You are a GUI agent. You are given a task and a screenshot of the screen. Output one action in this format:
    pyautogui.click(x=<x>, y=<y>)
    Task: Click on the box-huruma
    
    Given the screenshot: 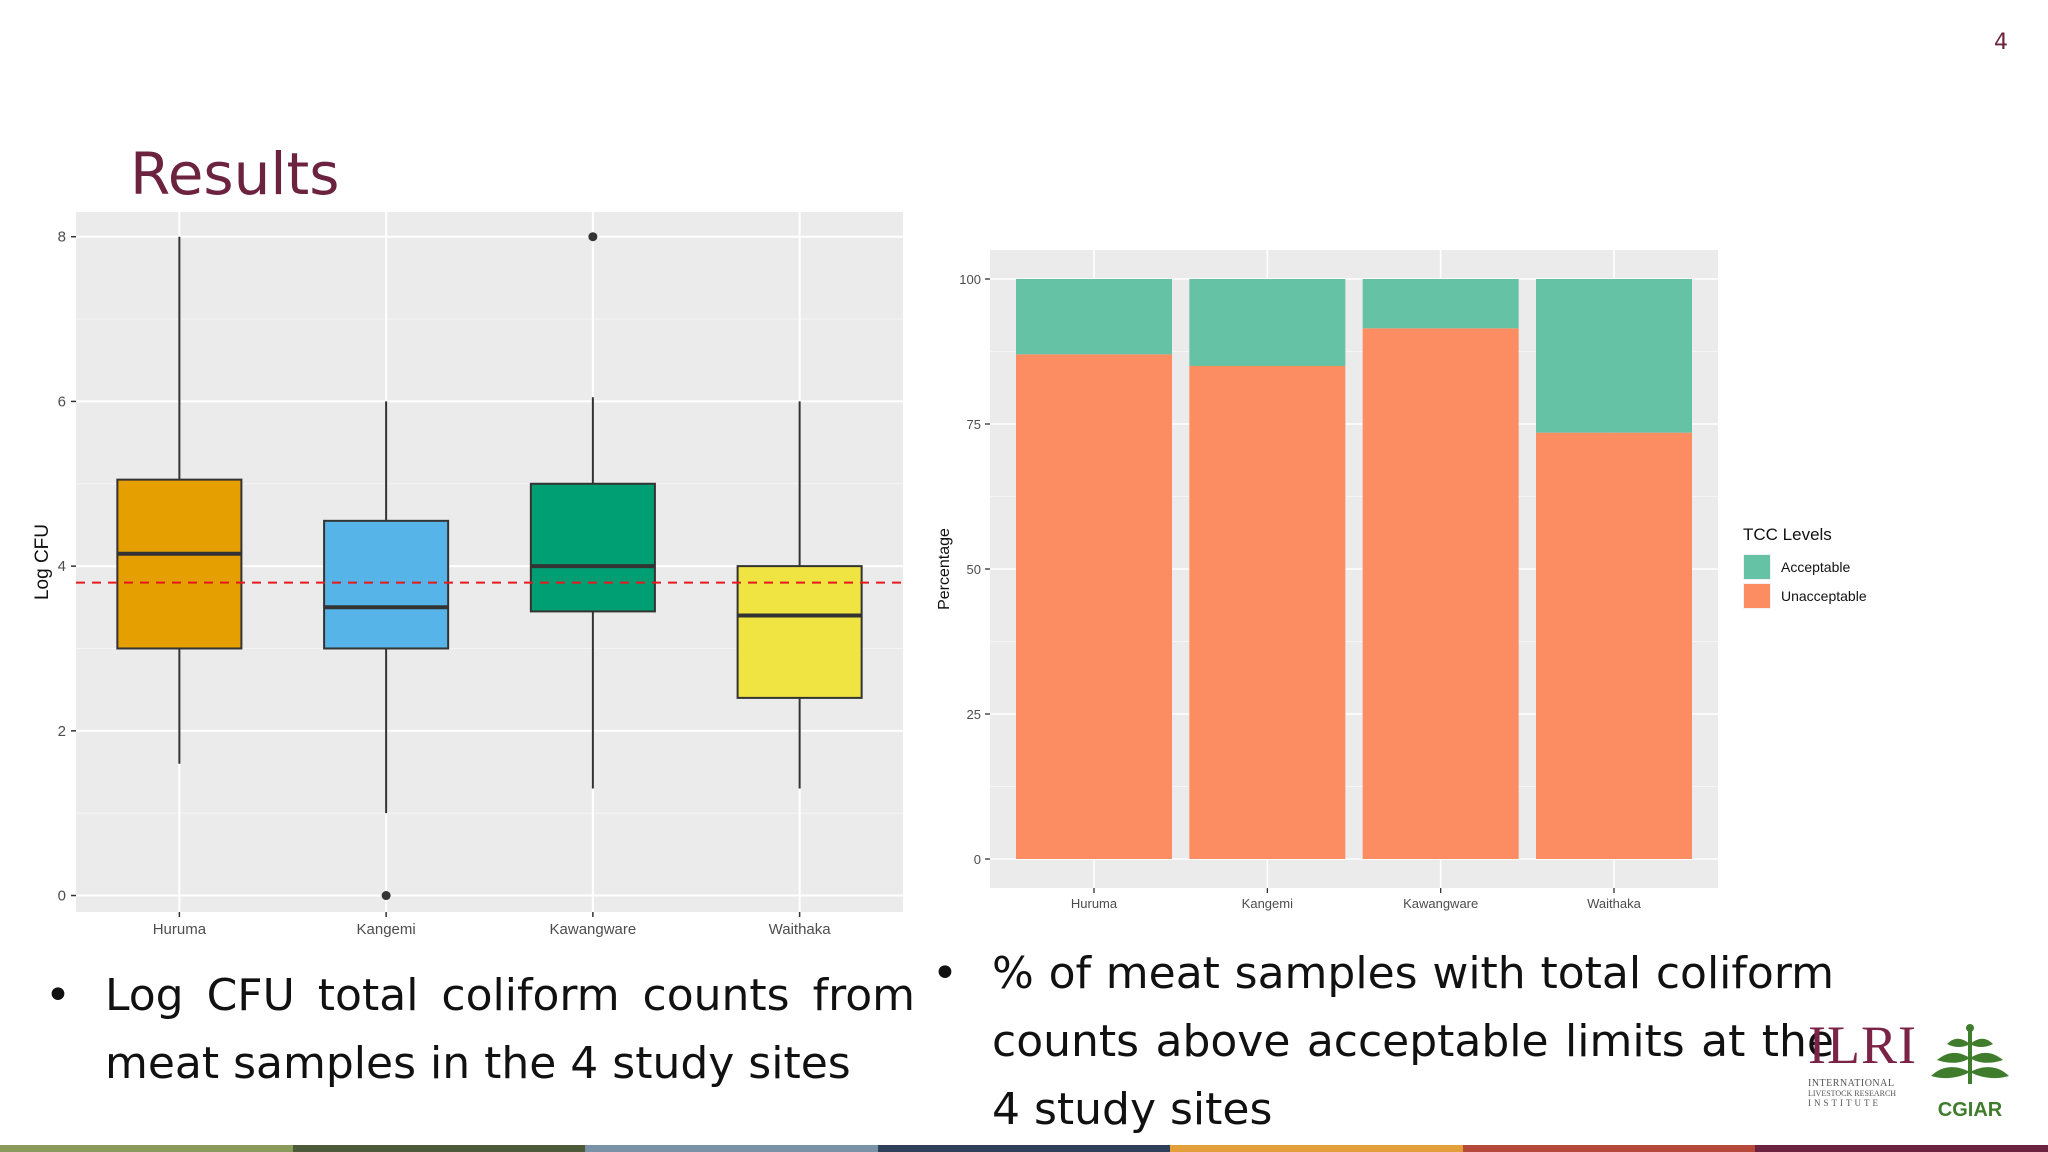 What is the action you would take?
    pyautogui.click(x=179, y=564)
    